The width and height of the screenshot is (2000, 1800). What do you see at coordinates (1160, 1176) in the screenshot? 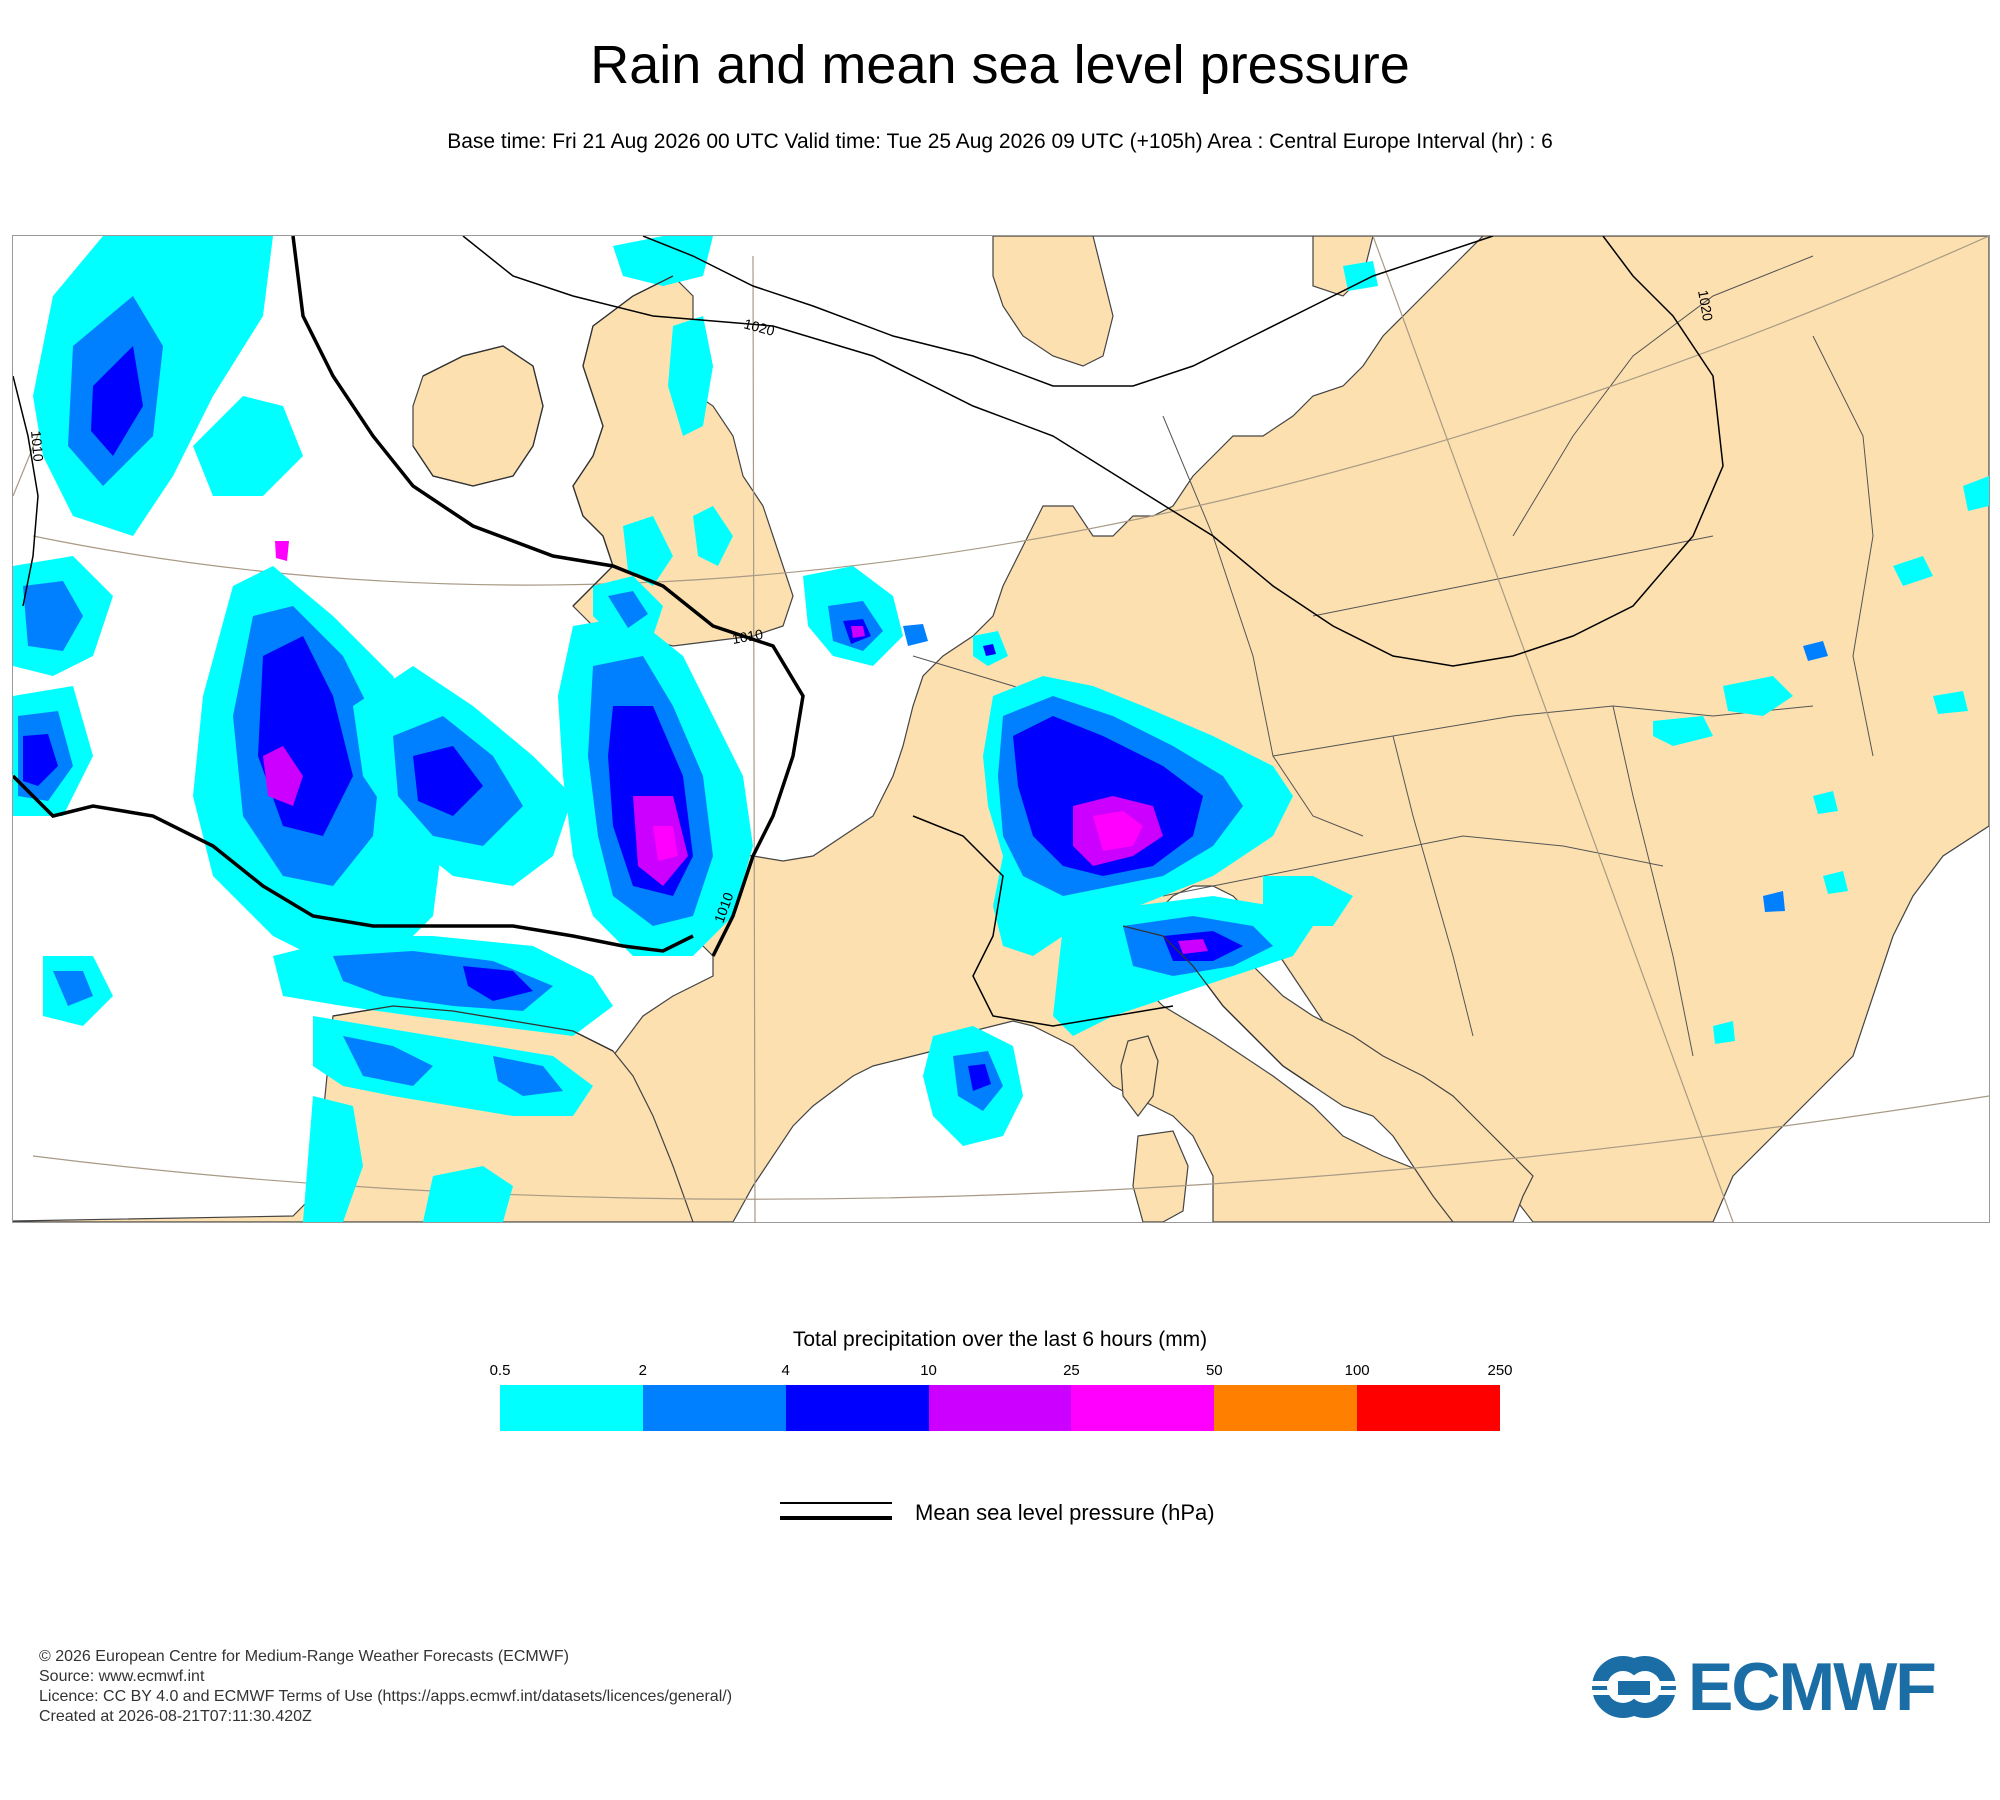
I see `land-sardinia` at bounding box center [1160, 1176].